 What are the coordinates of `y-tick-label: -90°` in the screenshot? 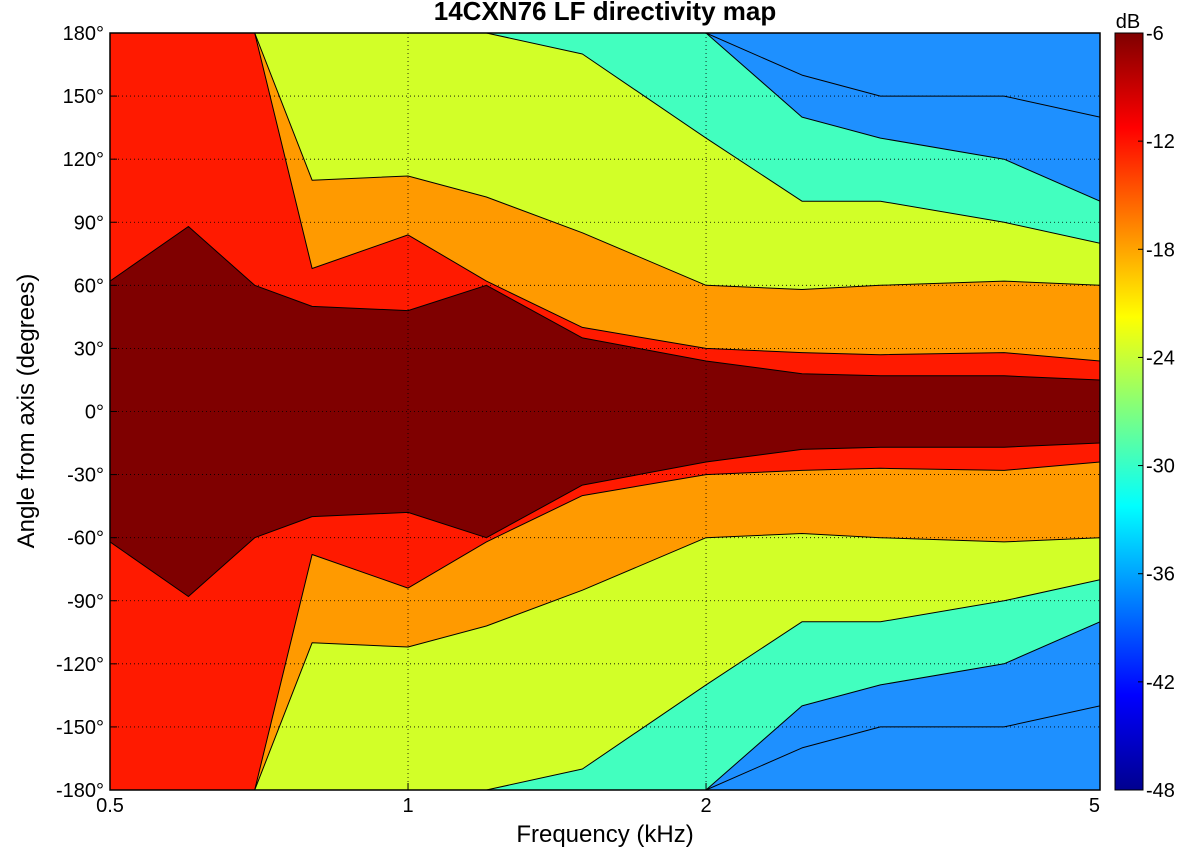 It's located at (85, 602).